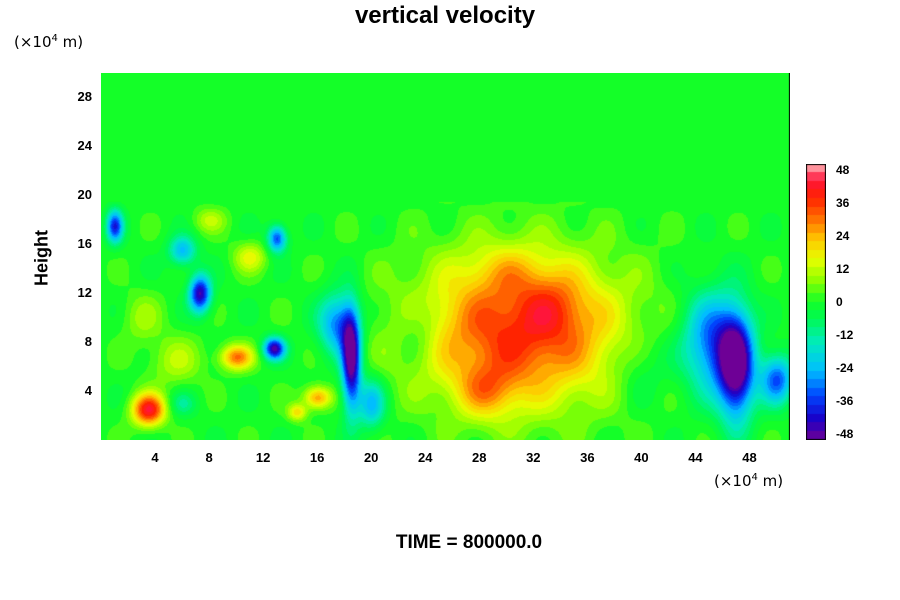 The image size is (900, 600). I want to click on y-tick-label: 24, so click(84, 146).